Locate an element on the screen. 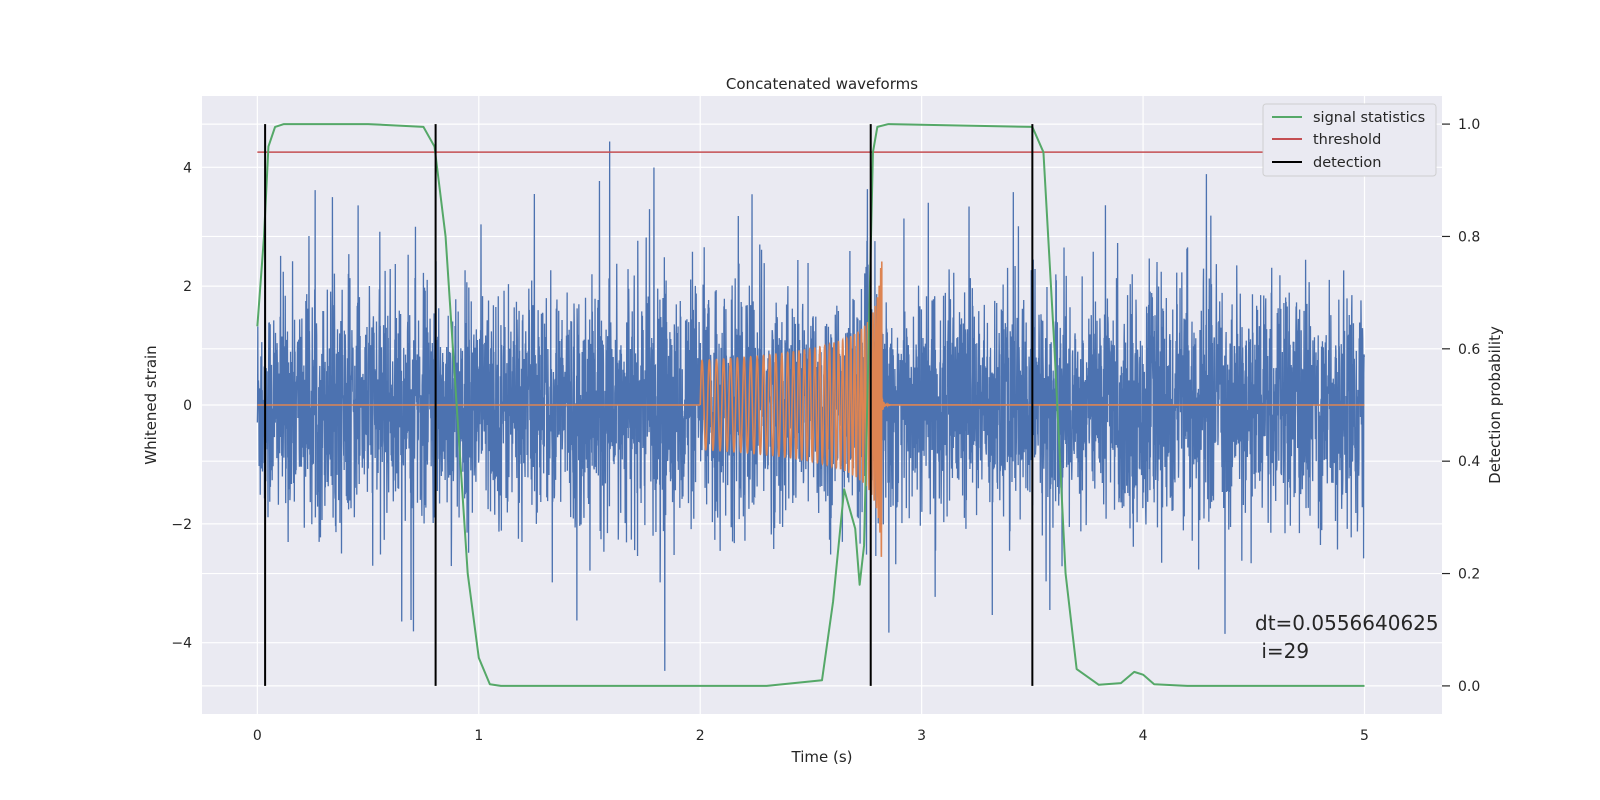 This screenshot has height=800, width=1600. legend-label-detection: detection is located at coordinates (1347, 163).